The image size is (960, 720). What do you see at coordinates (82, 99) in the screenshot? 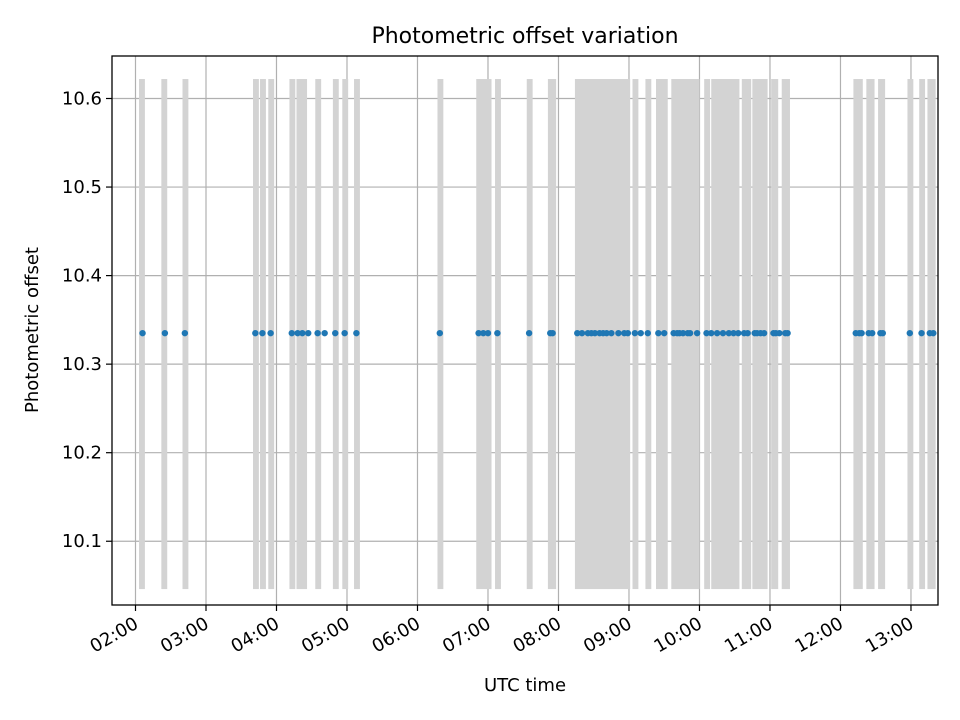
I see `y-tick-label: 10.6` at bounding box center [82, 99].